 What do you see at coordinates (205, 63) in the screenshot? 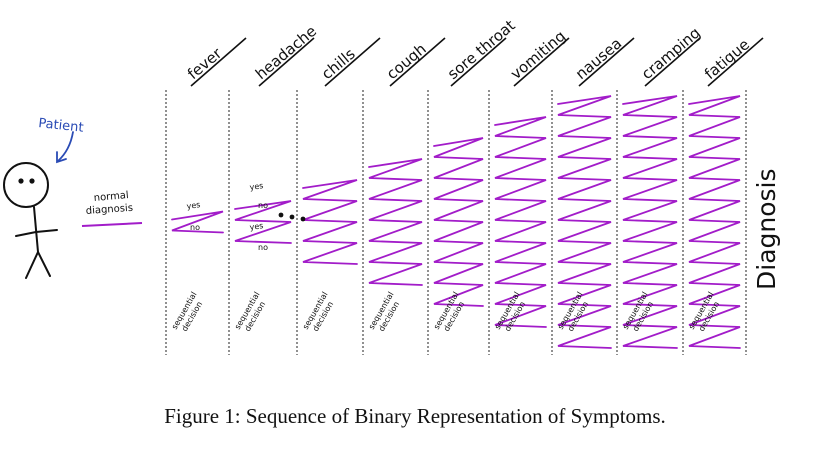
I see `symptom-header: fever` at bounding box center [205, 63].